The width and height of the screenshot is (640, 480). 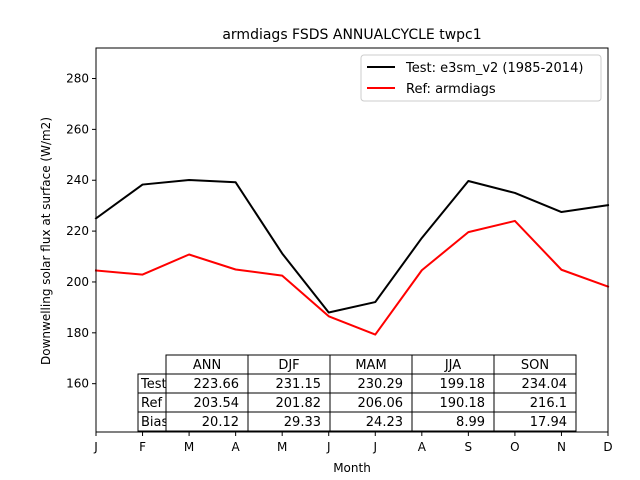 What do you see at coordinates (470, 422) in the screenshot?
I see `table-cell-value: 8.99` at bounding box center [470, 422].